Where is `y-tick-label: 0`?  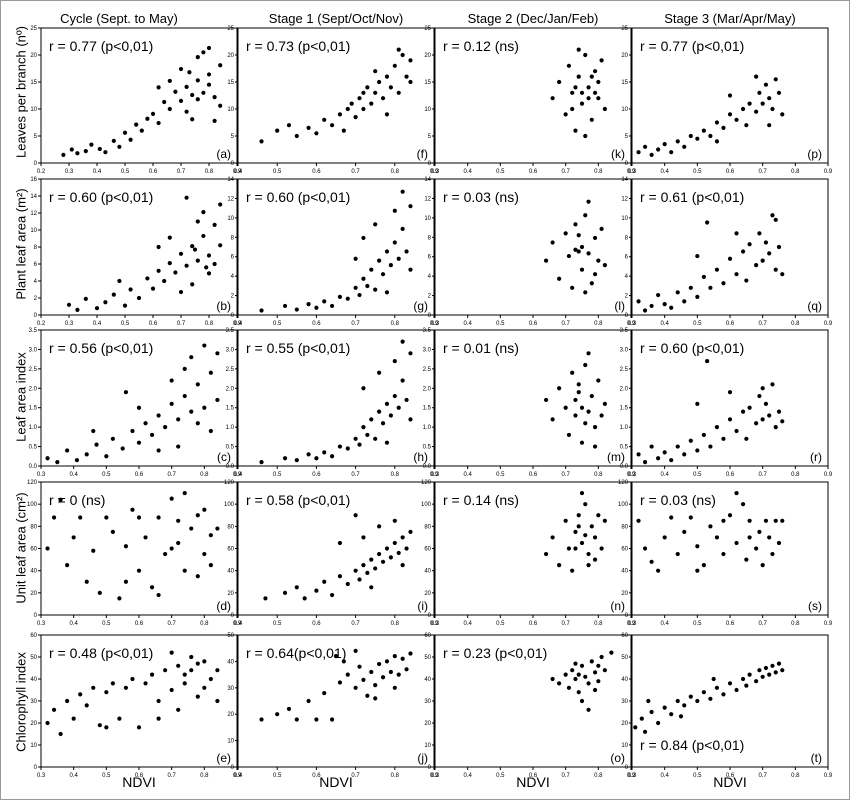 y-tick-label: 0 is located at coordinates (627, 164).